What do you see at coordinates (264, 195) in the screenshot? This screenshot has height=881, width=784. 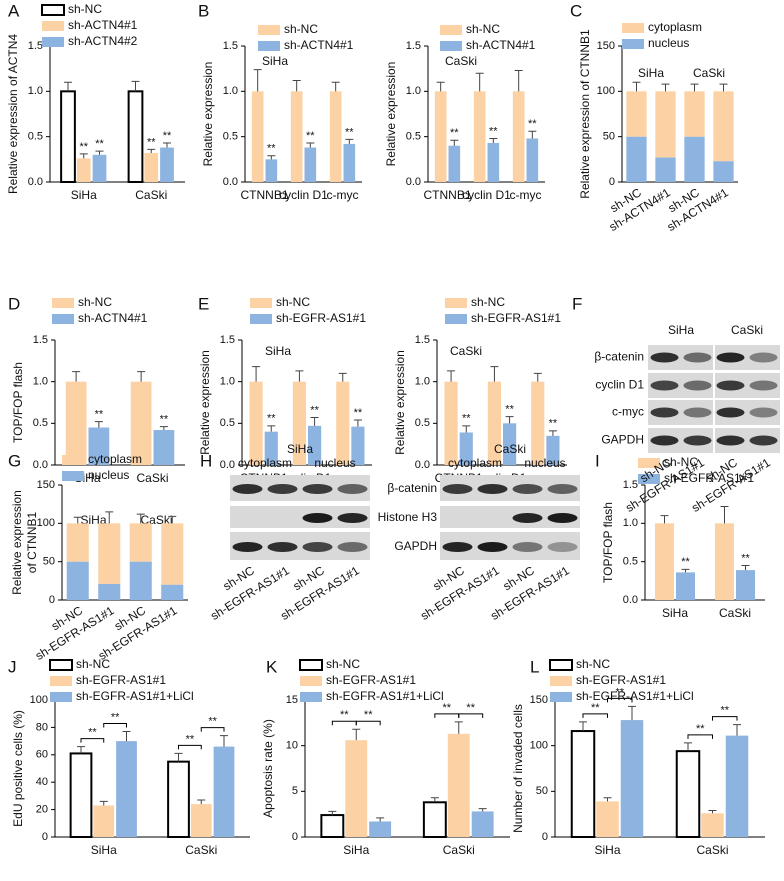 I see `x-tick-label: CTNNB1` at bounding box center [264, 195].